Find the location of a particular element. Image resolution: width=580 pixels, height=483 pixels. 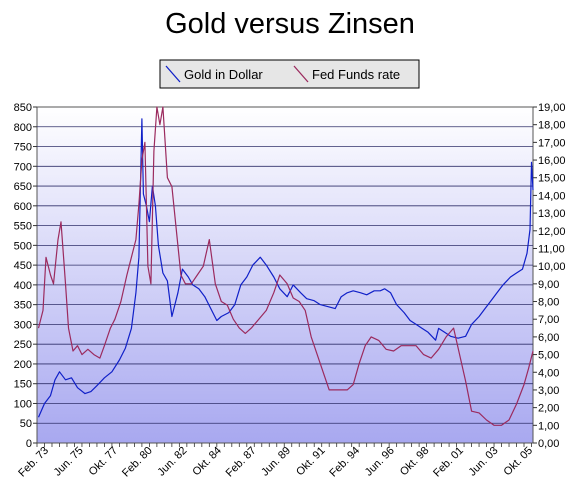

right-tick-label: 5,00 is located at coordinates (548, 356).